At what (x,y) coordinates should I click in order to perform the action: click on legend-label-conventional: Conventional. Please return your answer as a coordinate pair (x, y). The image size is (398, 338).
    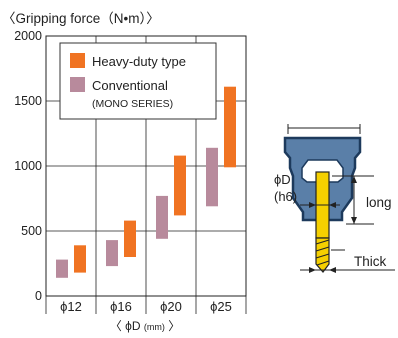
    Looking at the image, I should click on (130, 85).